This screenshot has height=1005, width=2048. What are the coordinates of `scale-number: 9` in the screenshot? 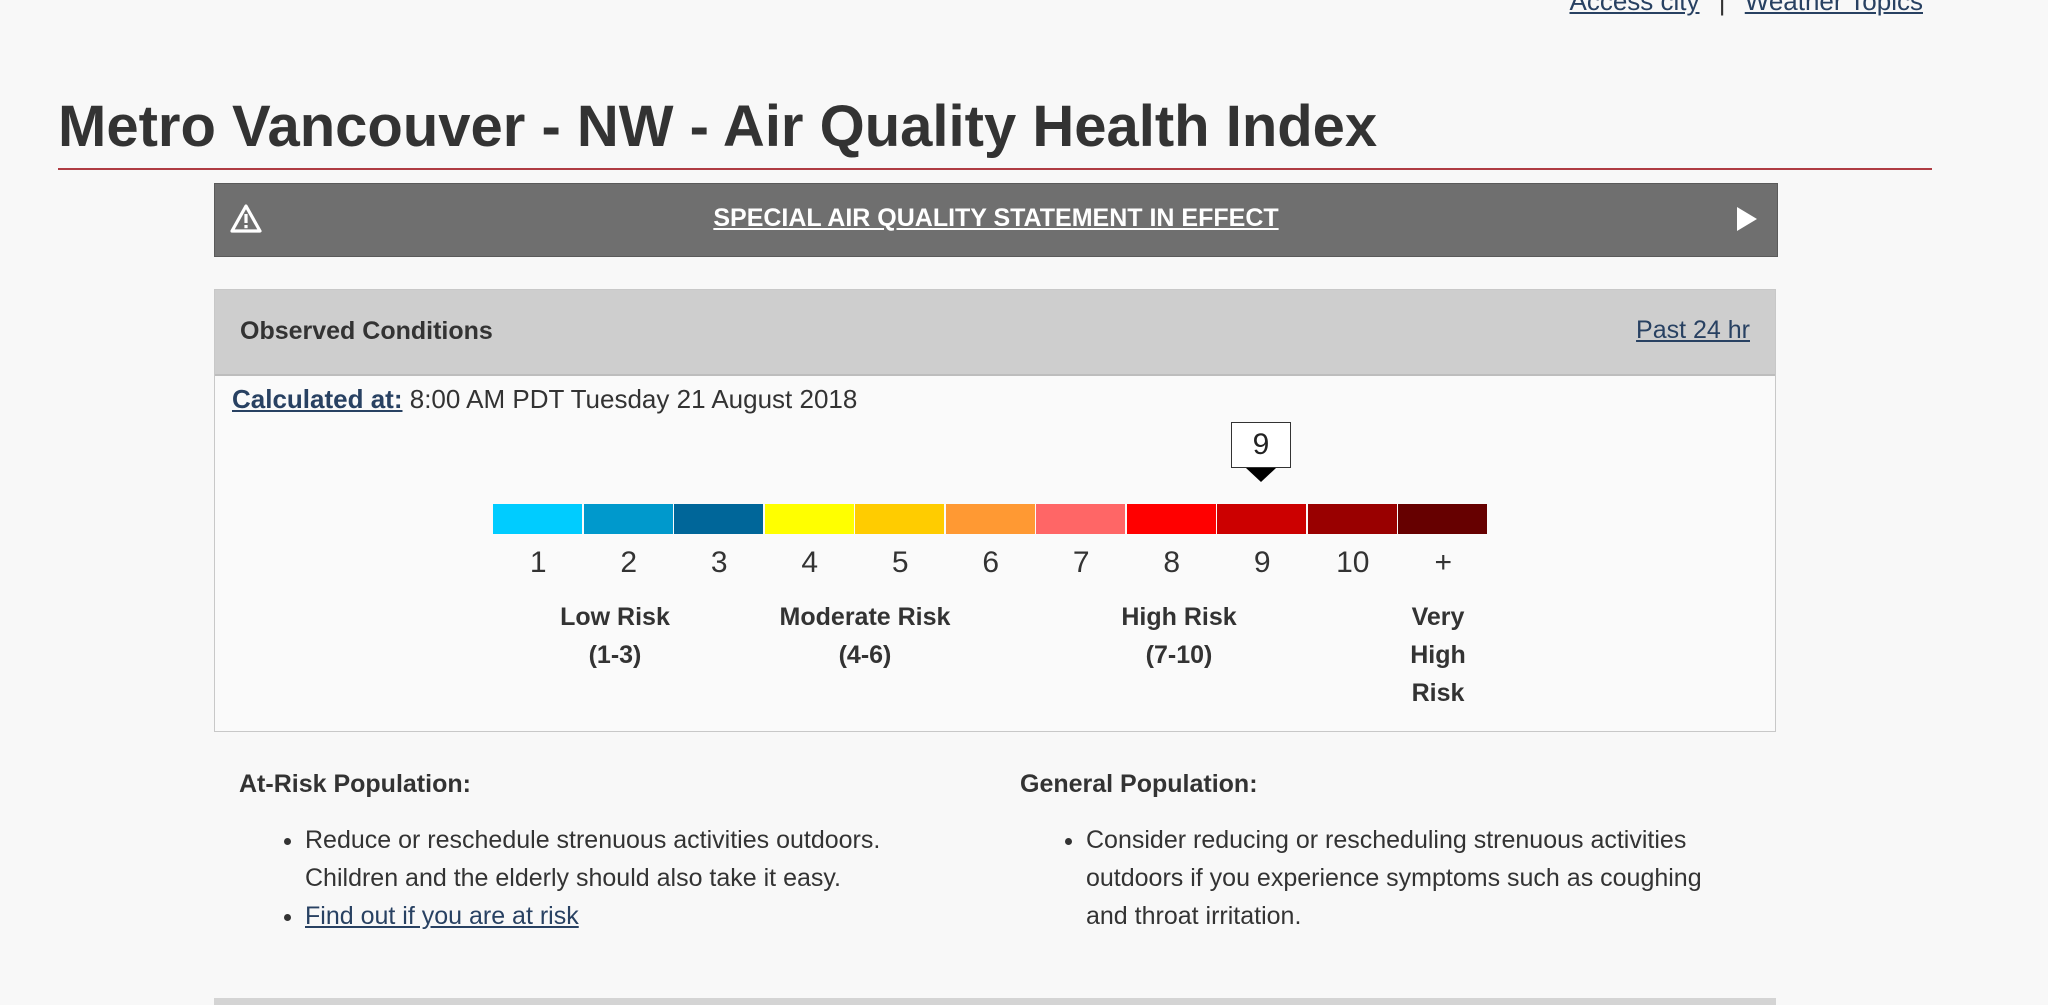 It's located at (1262, 562).